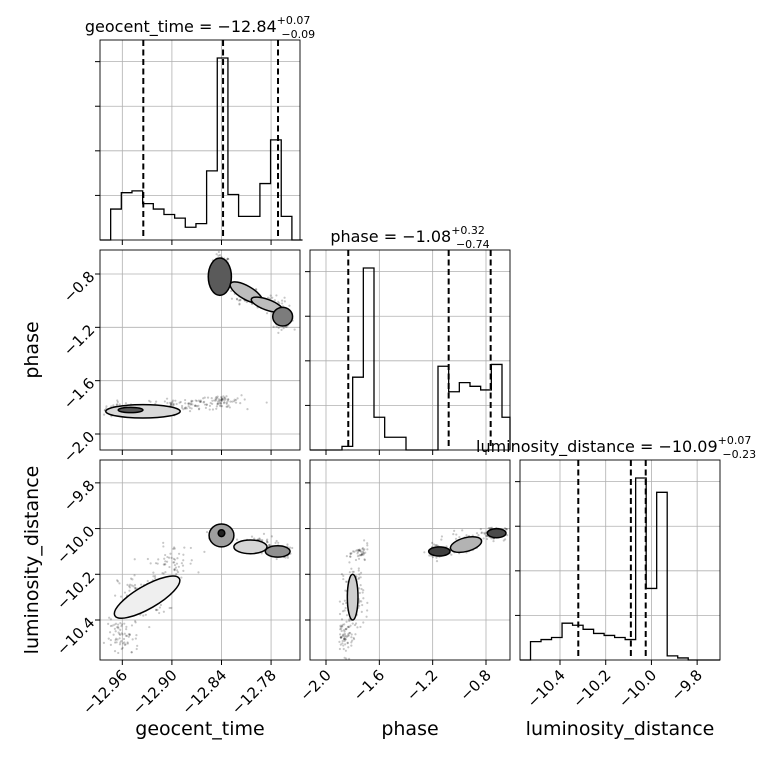 The height and width of the screenshot is (760, 760). Describe the element at coordinates (105, 692) in the screenshot. I see `x-tick-label-geocent-time: −12.96` at that location.